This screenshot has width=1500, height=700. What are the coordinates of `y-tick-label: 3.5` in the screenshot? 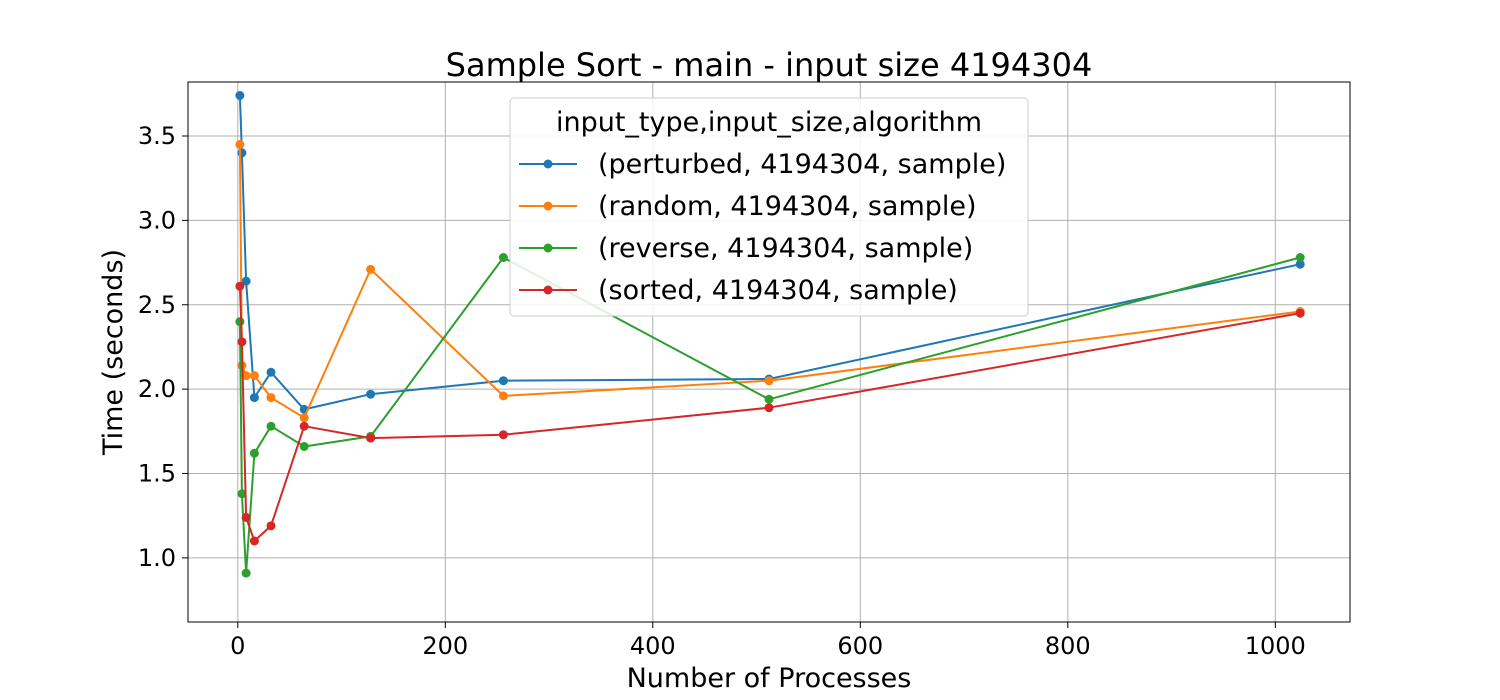 It's located at (157, 136).